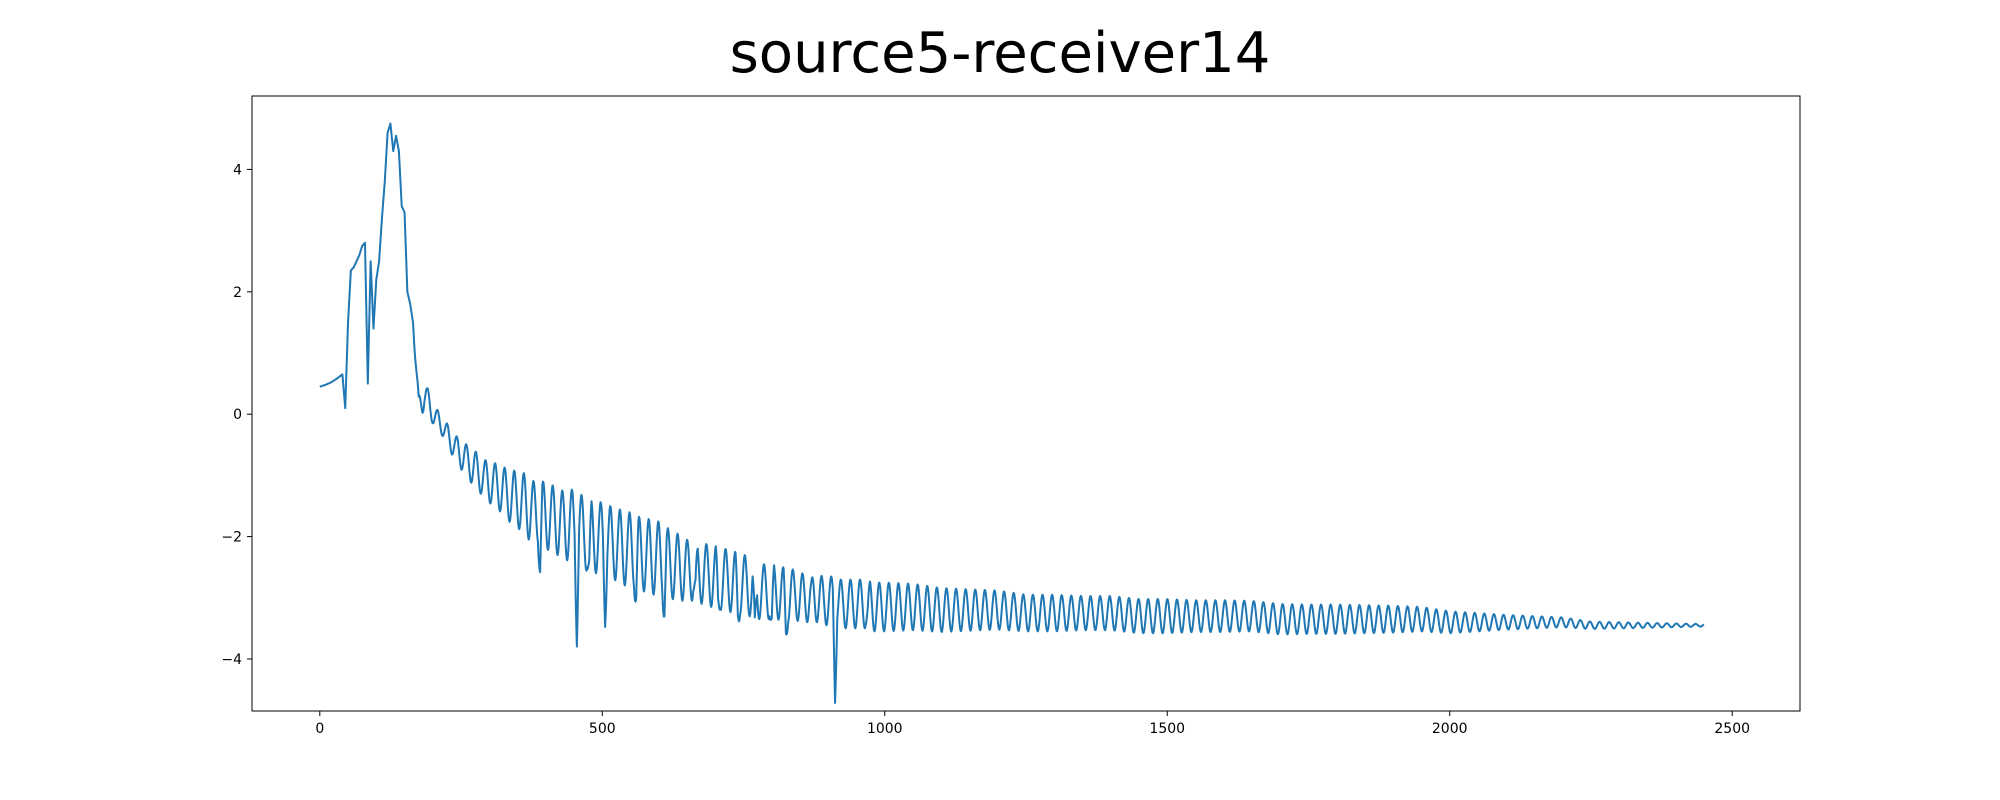  Describe the element at coordinates (231, 538) in the screenshot. I see `y-tick-label: −2` at that location.